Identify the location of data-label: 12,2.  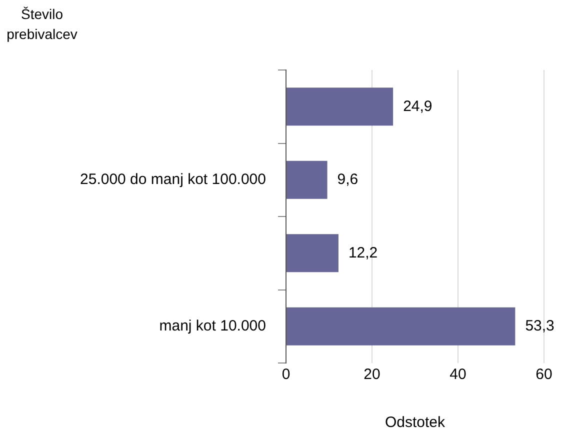
(363, 253).